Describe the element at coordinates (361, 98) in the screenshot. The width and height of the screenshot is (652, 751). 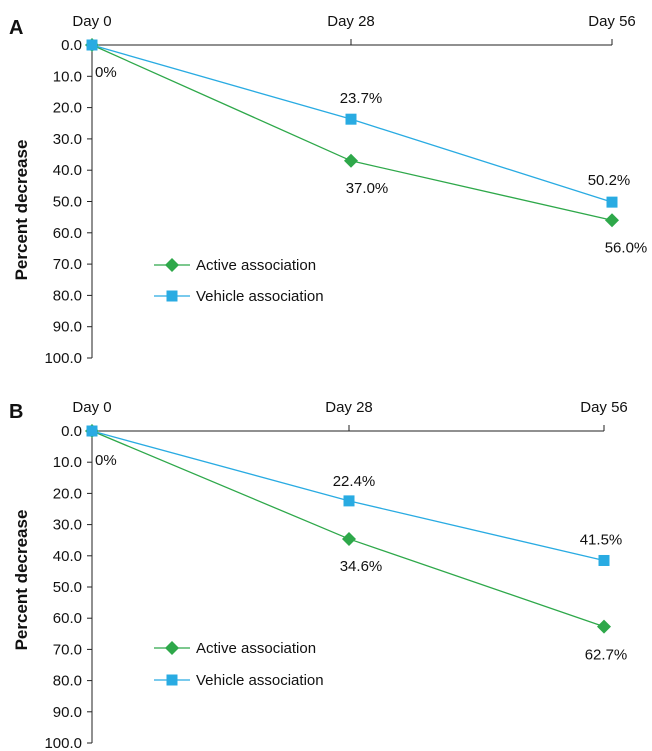
I see `data-label: 23.7%` at that location.